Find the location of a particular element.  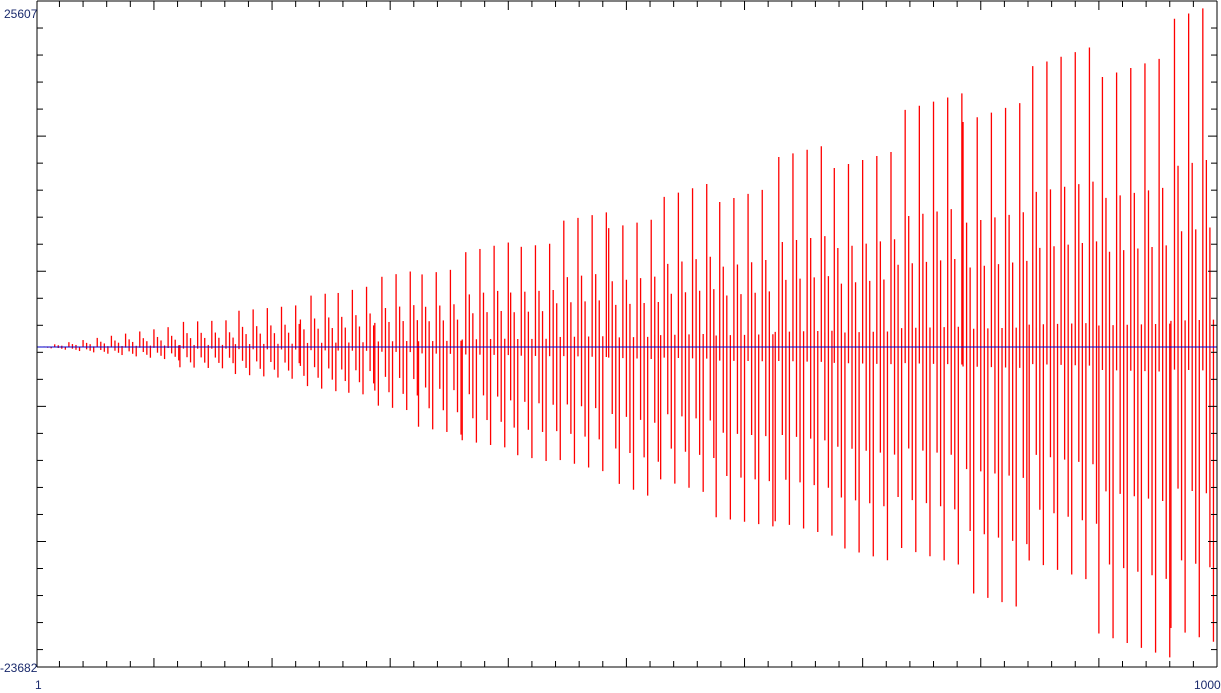

y-max-label: 25607 is located at coordinates (21, 14).